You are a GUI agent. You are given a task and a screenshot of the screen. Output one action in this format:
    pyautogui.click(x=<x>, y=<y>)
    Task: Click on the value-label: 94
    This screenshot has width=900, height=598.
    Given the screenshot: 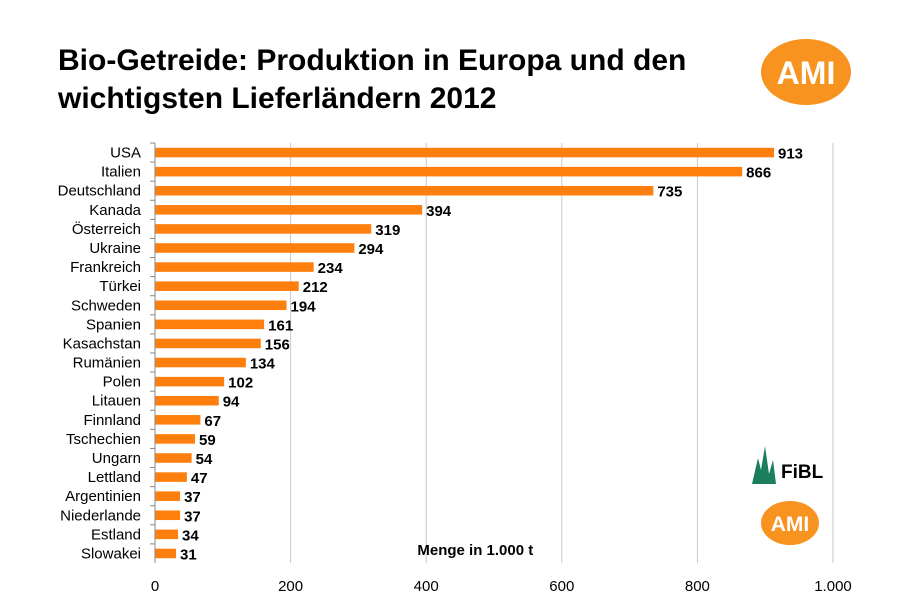 What is the action you would take?
    pyautogui.click(x=231, y=402)
    